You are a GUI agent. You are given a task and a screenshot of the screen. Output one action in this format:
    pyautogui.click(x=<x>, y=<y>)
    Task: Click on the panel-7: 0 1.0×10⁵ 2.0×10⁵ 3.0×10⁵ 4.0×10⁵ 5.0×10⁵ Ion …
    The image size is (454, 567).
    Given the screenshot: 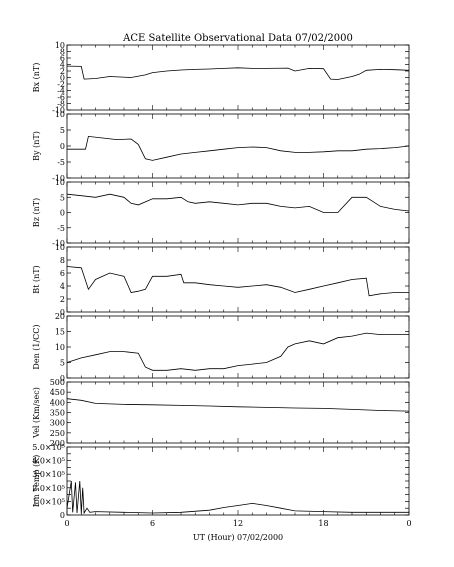 What is the action you would take?
    pyautogui.click(x=221, y=481)
    